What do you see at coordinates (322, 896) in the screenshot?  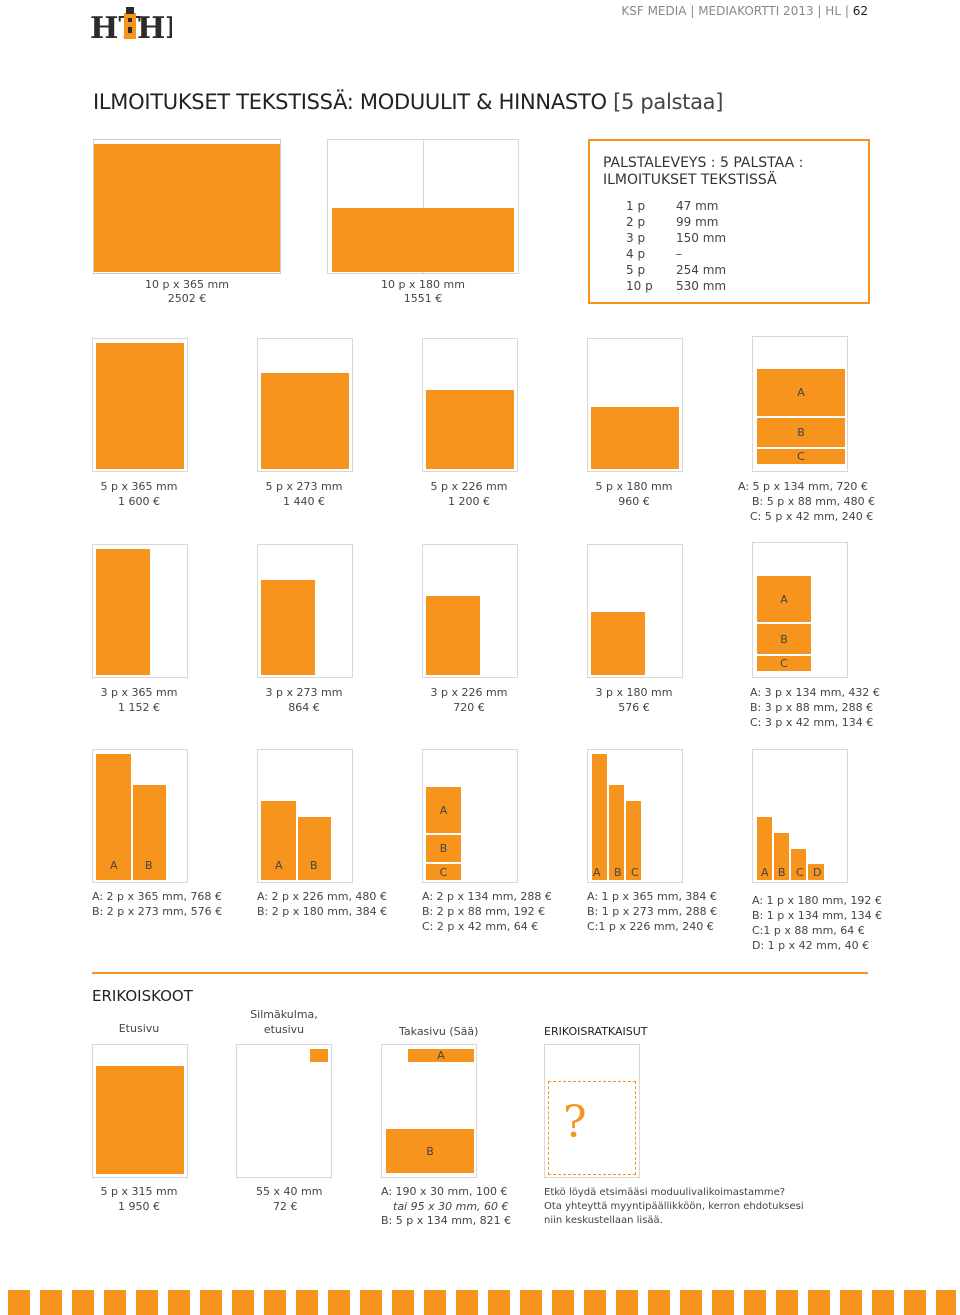 I see `combo-line: A: 2 p x 226 mm, 480 €` at bounding box center [322, 896].